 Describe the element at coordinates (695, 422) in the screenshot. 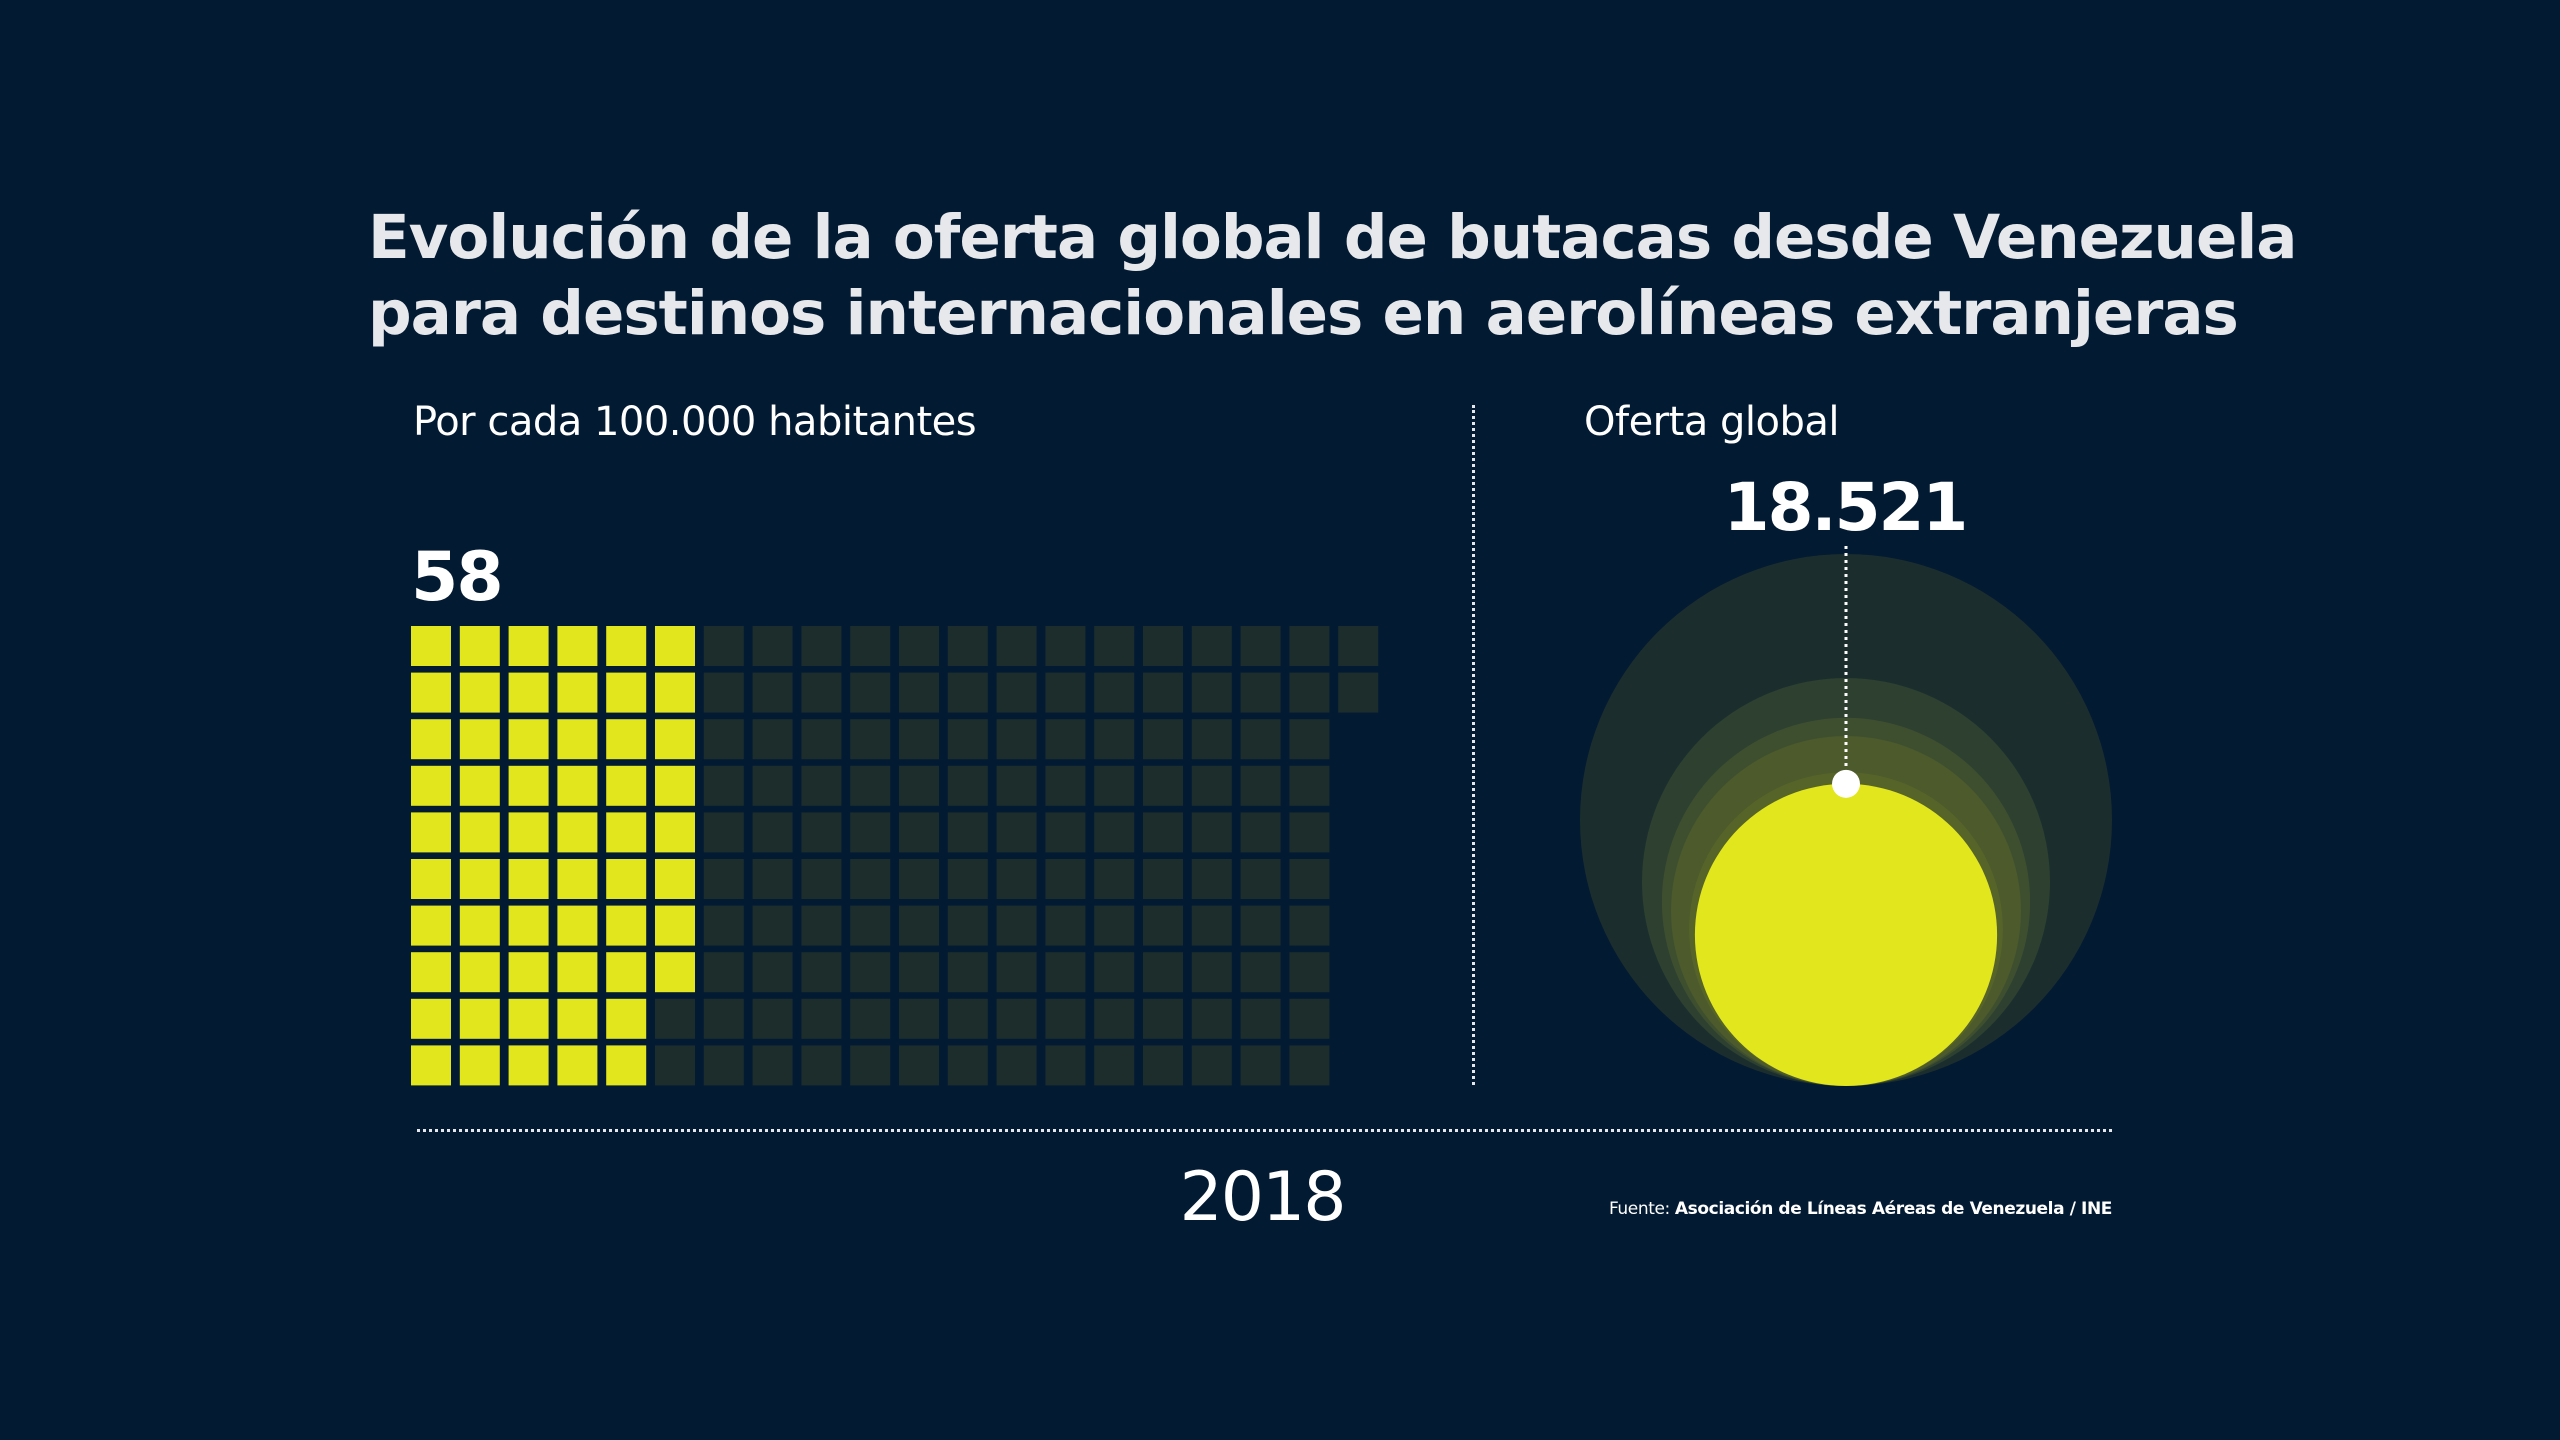

I see `per-capita-label: Por cada 100.000 habitantes` at that location.